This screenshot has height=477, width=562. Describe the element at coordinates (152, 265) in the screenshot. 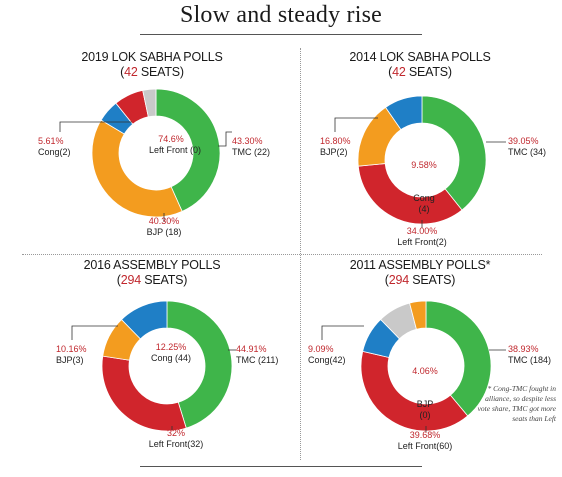

I see `chart-title: 2016 ASSEMBLY POLLS` at that location.